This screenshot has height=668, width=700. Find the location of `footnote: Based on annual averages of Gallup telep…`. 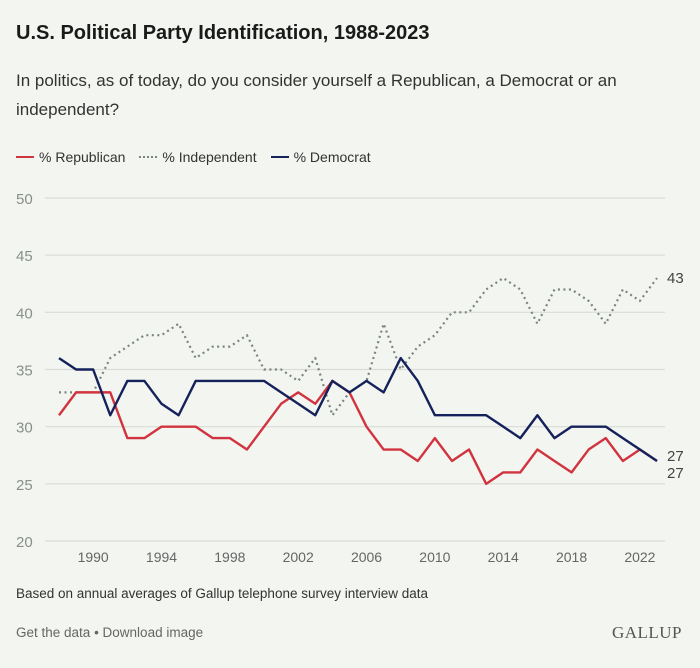

footnote: Based on annual averages of Gallup telep… is located at coordinates (222, 593).